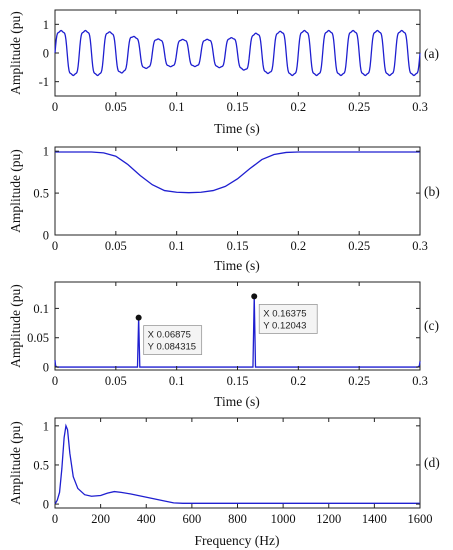 Image resolution: width=453 pixels, height=550 pixels. Describe the element at coordinates (237, 128) in the screenshot. I see `xlabel-a: Time (s)` at that location.